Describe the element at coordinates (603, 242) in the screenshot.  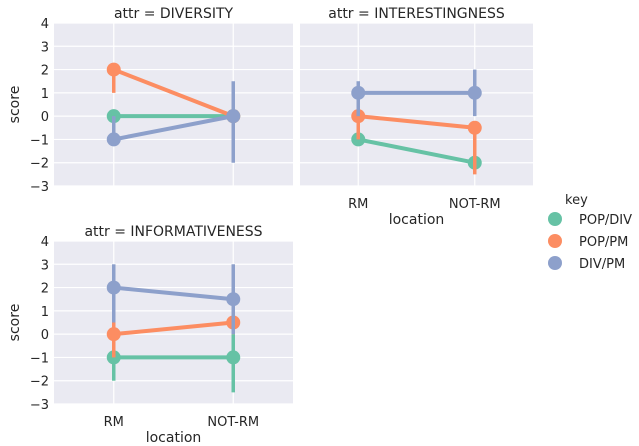
I see `legend-entry: POP/PM` at that location.